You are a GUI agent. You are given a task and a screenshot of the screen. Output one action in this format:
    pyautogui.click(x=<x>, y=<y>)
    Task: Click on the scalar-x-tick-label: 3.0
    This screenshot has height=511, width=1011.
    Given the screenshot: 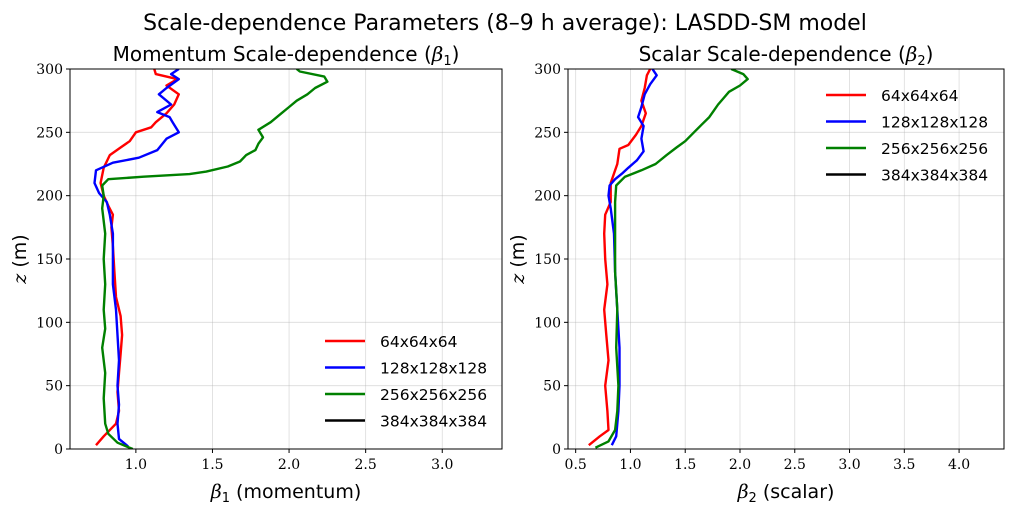 What is the action you would take?
    pyautogui.click(x=849, y=465)
    